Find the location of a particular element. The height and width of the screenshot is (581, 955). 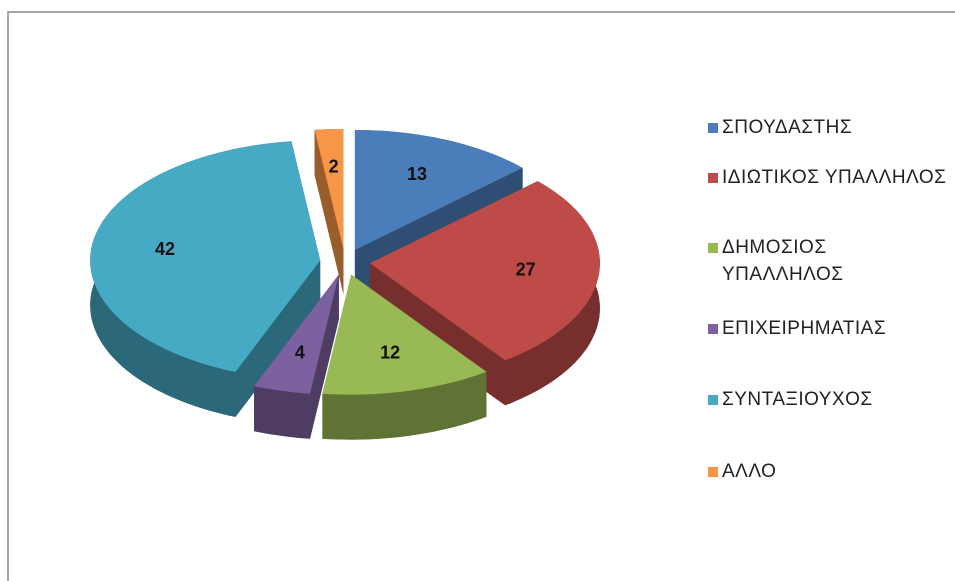

value-label: 42 is located at coordinates (165, 249).